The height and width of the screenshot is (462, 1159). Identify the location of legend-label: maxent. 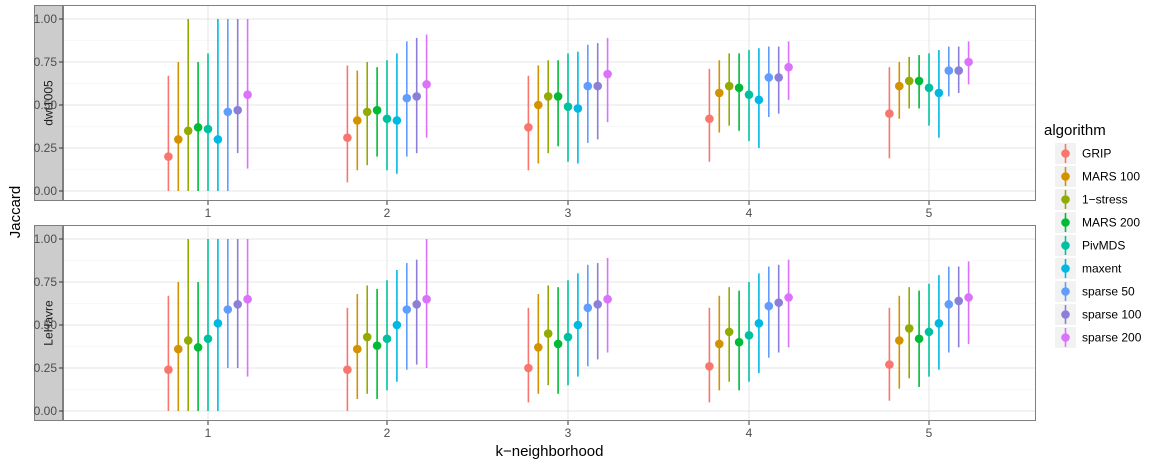
(1102, 269).